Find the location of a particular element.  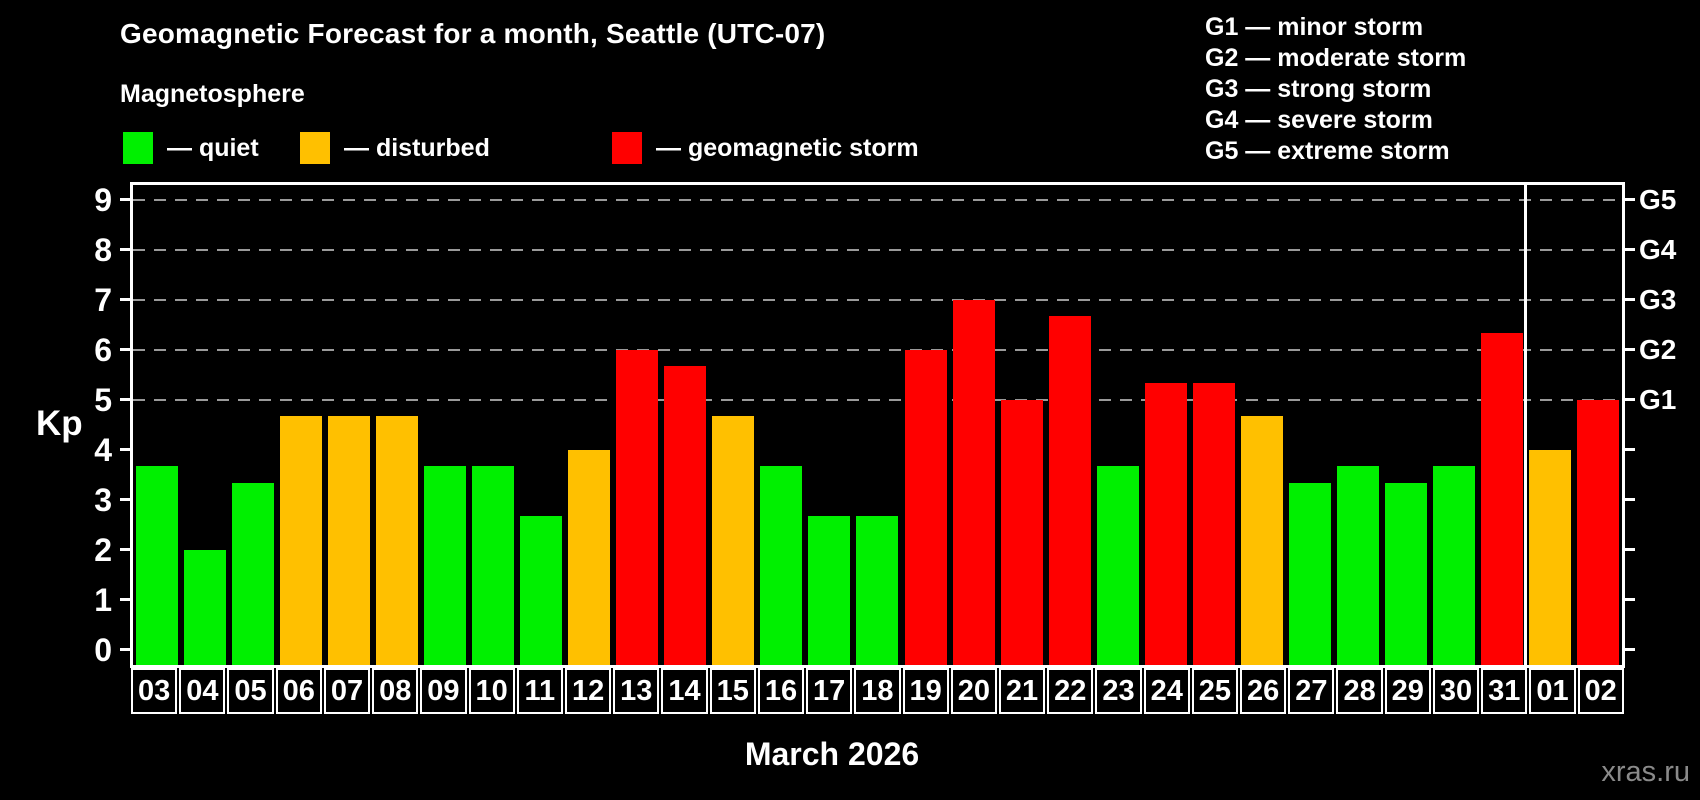

day-label-11: 11 is located at coordinates (539, 691).